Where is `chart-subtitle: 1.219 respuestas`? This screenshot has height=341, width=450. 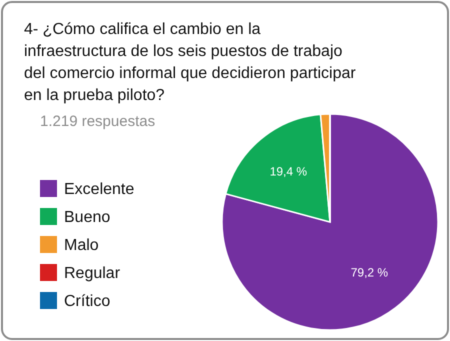 chart-subtitle: 1.219 respuestas is located at coordinates (98, 121).